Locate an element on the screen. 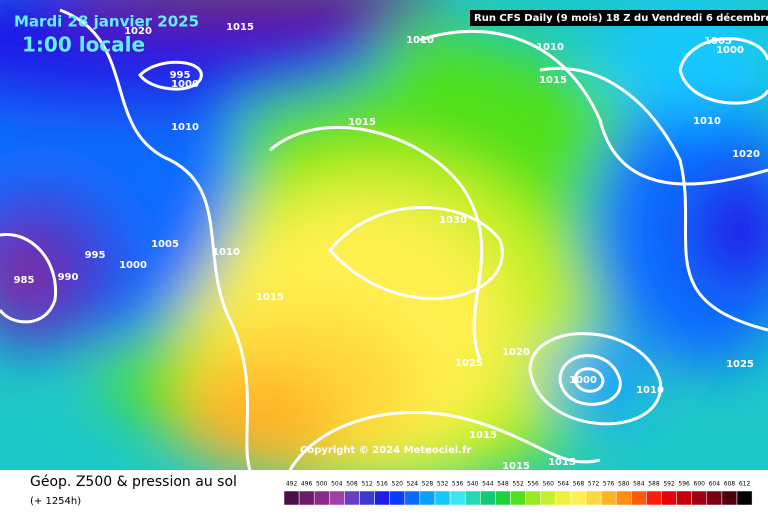  colorbar-label: 528 is located at coordinates (428, 484).